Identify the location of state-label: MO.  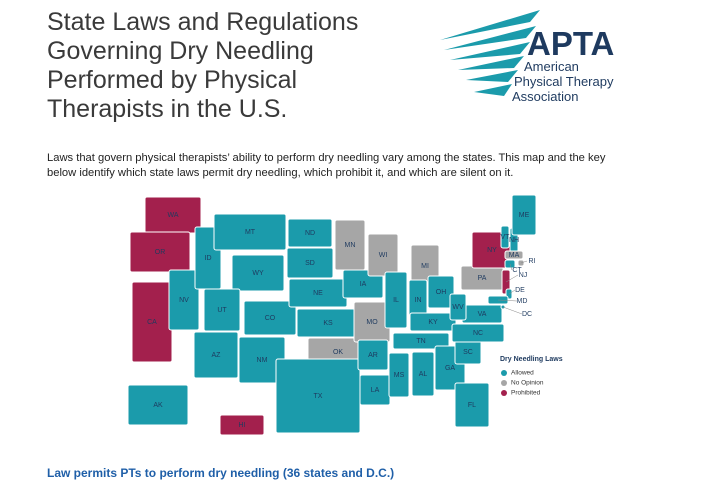
(372, 322).